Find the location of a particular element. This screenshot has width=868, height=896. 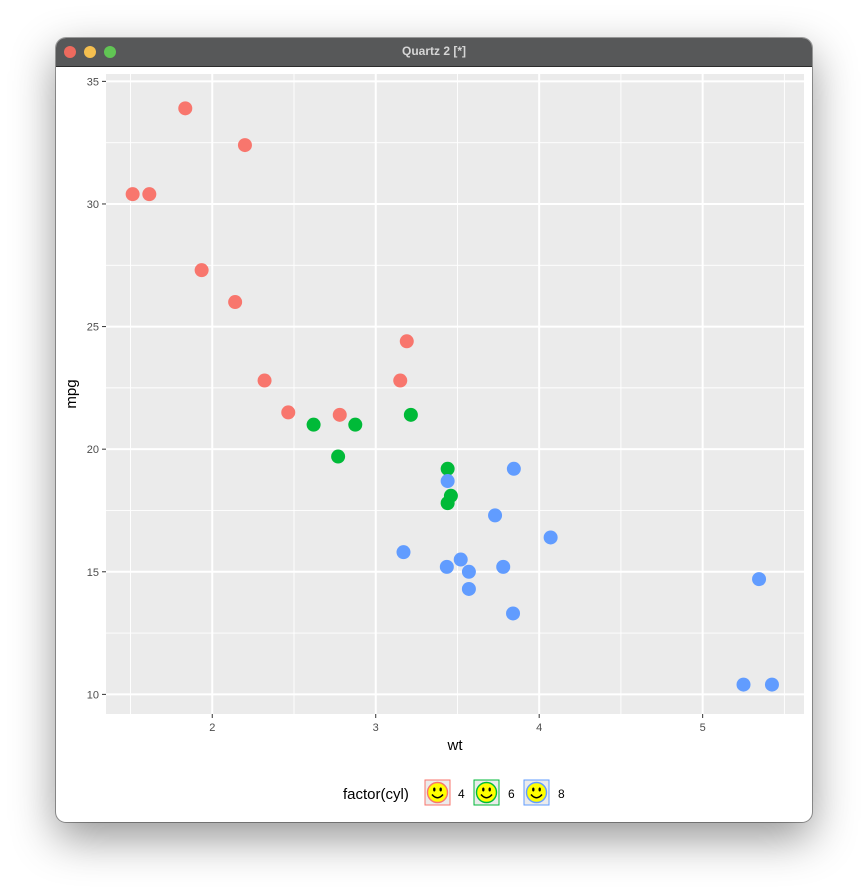

minimize-icon is located at coordinates (90, 52).